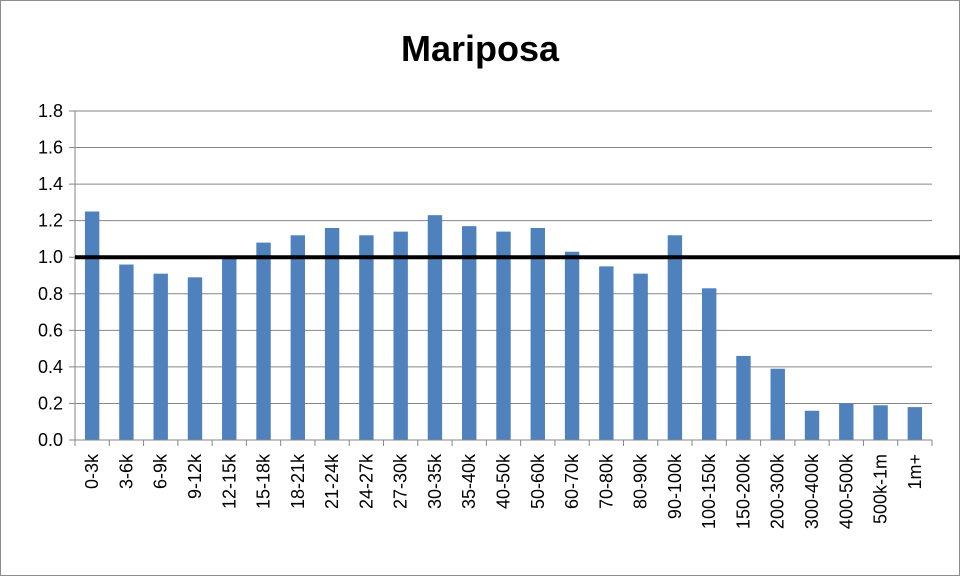 The image size is (960, 576). What do you see at coordinates (881, 489) in the screenshot?
I see `x-tick-label: 500k-1m` at bounding box center [881, 489].